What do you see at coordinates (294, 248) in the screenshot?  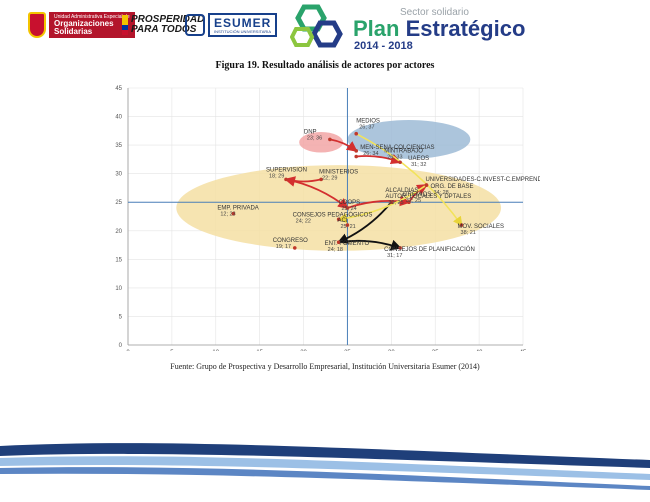 I see `point-congreso` at bounding box center [294, 248].